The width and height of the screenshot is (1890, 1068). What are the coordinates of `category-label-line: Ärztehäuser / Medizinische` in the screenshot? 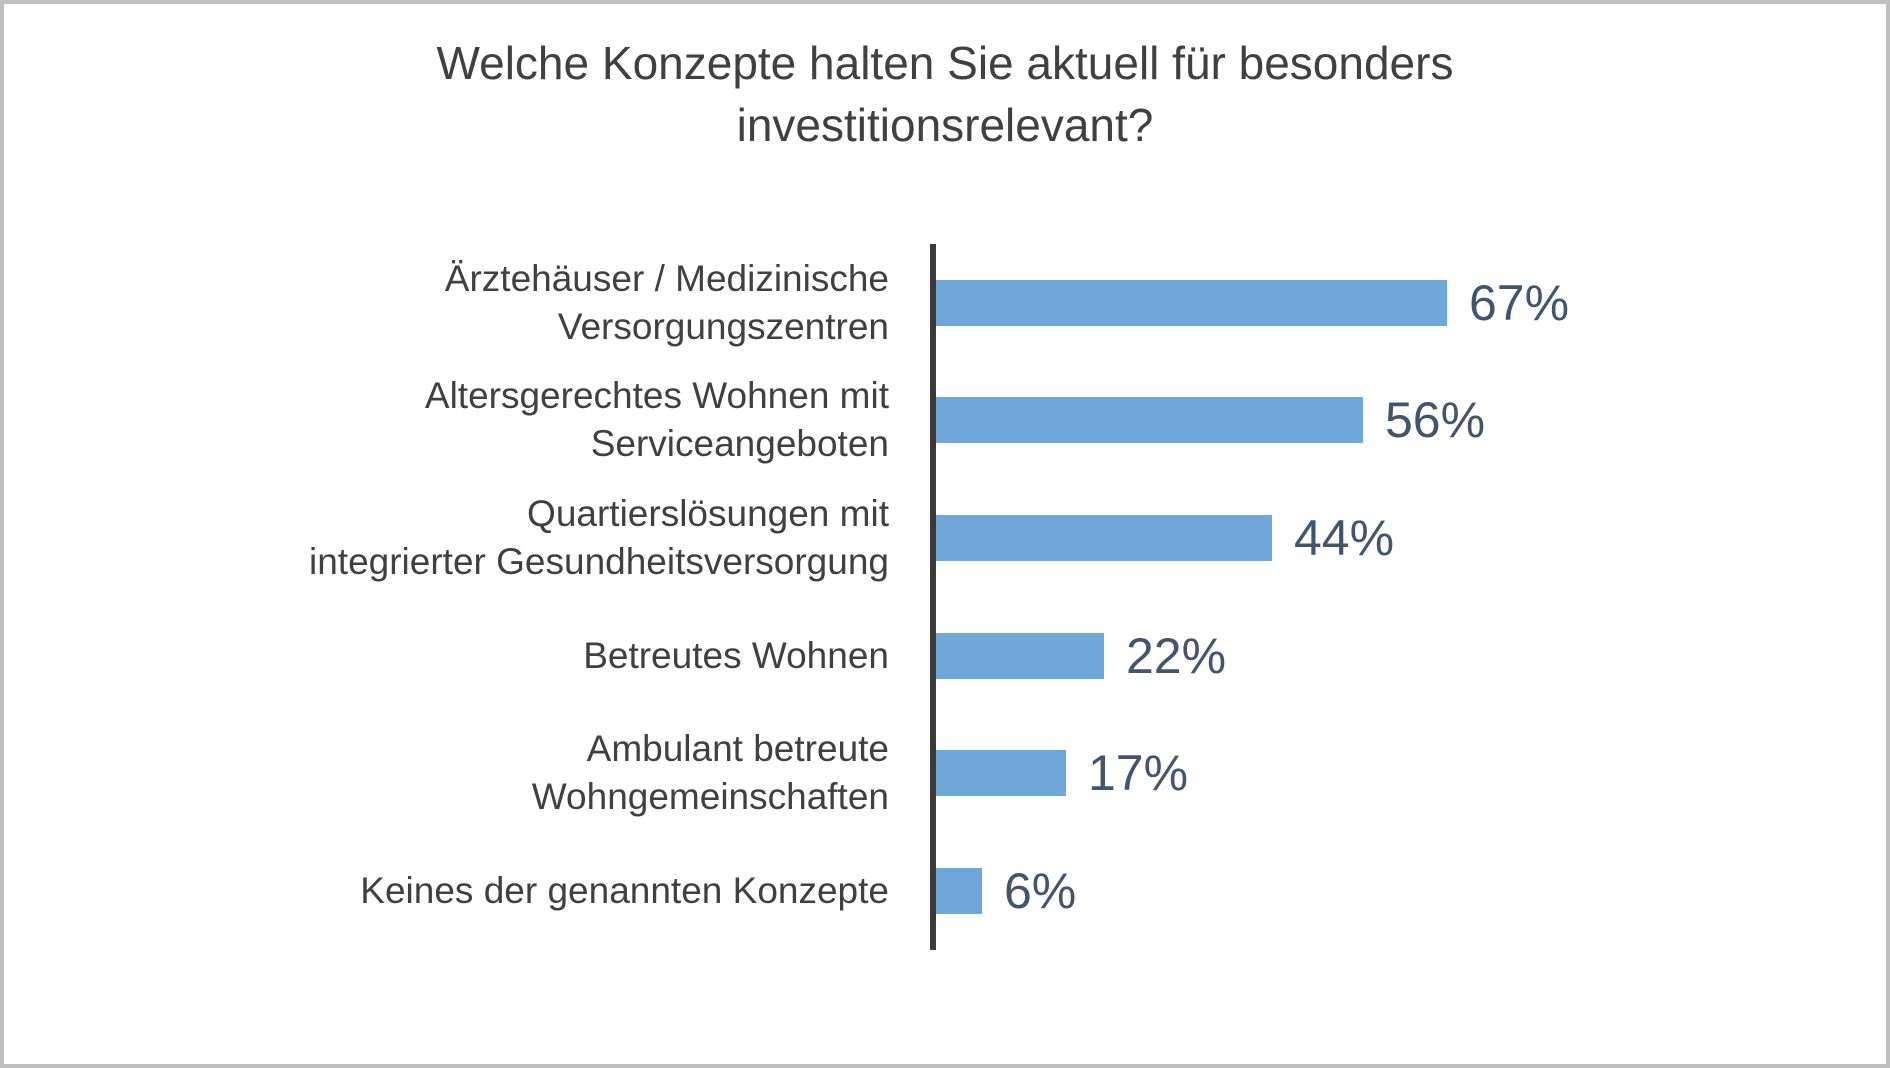 It's located at (666, 278).